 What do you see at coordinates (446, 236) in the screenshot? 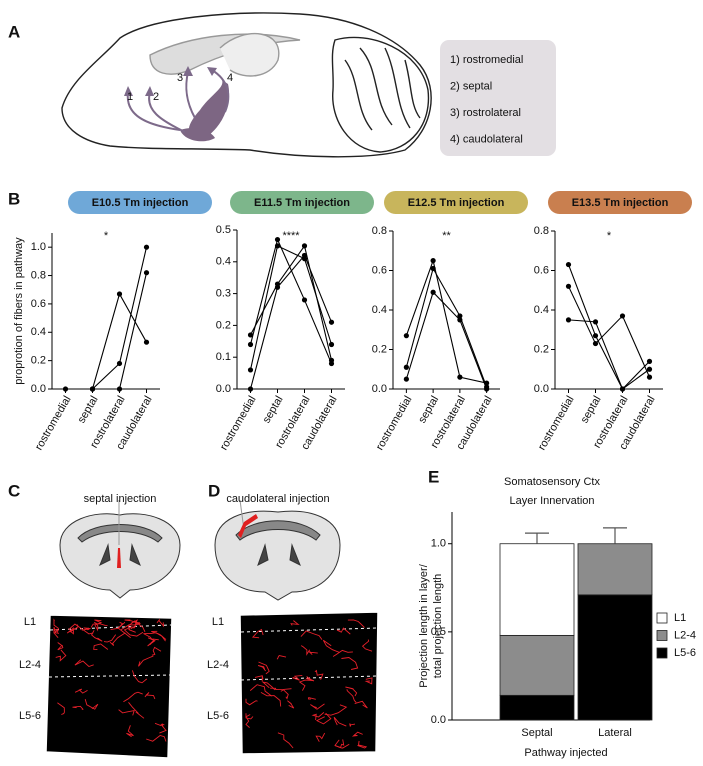
I see `annotation: **` at bounding box center [446, 236].